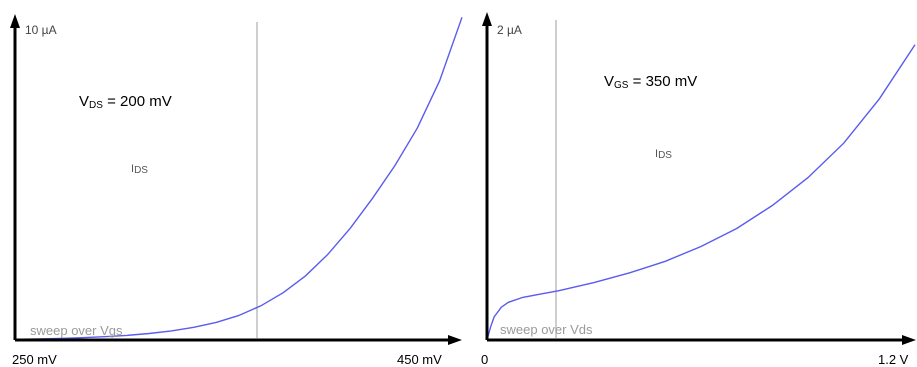 This screenshot has width=917, height=367. Describe the element at coordinates (34, 359) in the screenshot. I see `x-min-label-left: 250 mV` at that location.